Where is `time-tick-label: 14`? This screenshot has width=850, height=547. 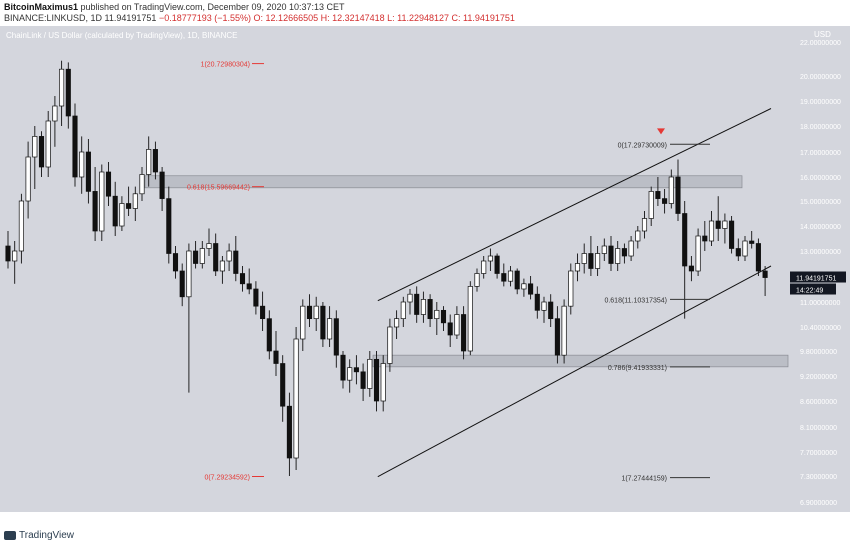
time-tick-label: 14 is located at coordinates (220, 519).